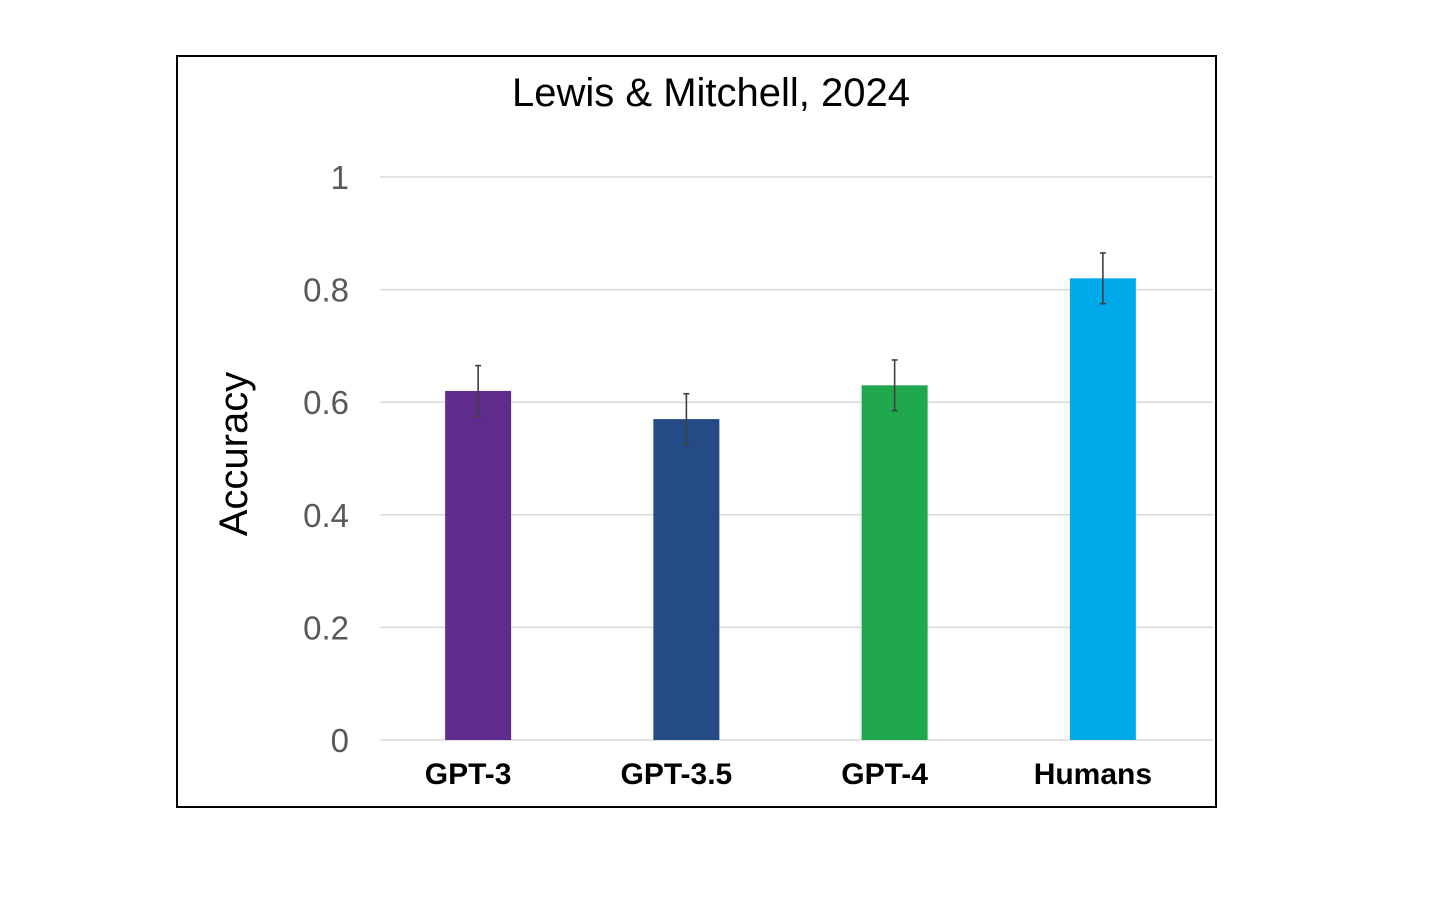 Image resolution: width=1438 pixels, height=906 pixels. What do you see at coordinates (711, 93) in the screenshot?
I see `chart-title: Lewis & Mitchell, 2024` at bounding box center [711, 93].